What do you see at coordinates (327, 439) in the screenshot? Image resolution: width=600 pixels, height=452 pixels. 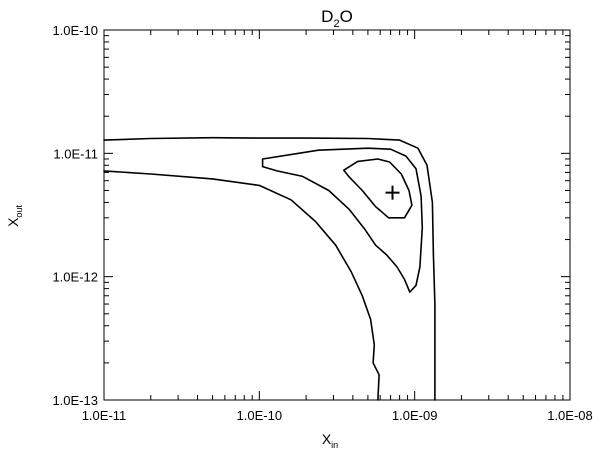 I see `x-axis-label-main: X` at bounding box center [327, 439].